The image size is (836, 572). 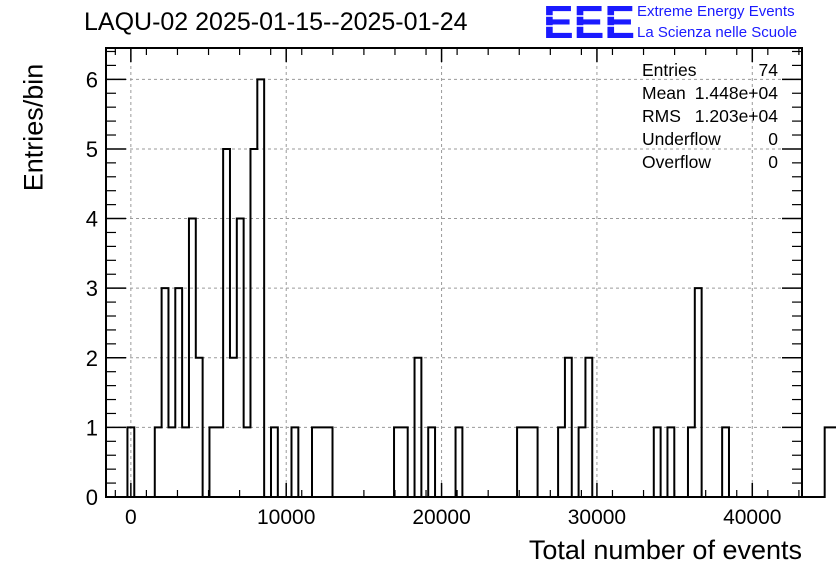 I want to click on stats-value: 74, so click(x=768, y=70).